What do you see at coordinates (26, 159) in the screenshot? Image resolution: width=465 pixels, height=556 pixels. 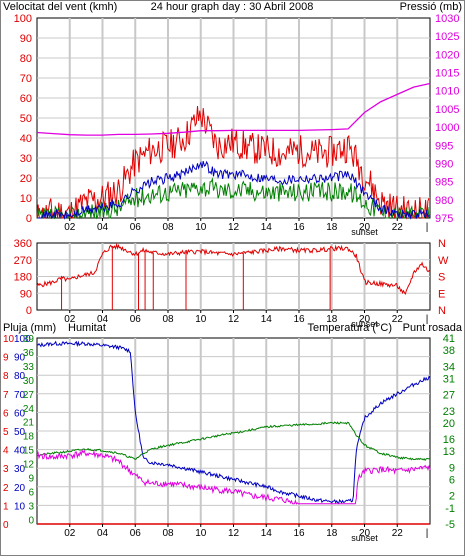 I see `wind-ytick-label: 30` at bounding box center [26, 159].